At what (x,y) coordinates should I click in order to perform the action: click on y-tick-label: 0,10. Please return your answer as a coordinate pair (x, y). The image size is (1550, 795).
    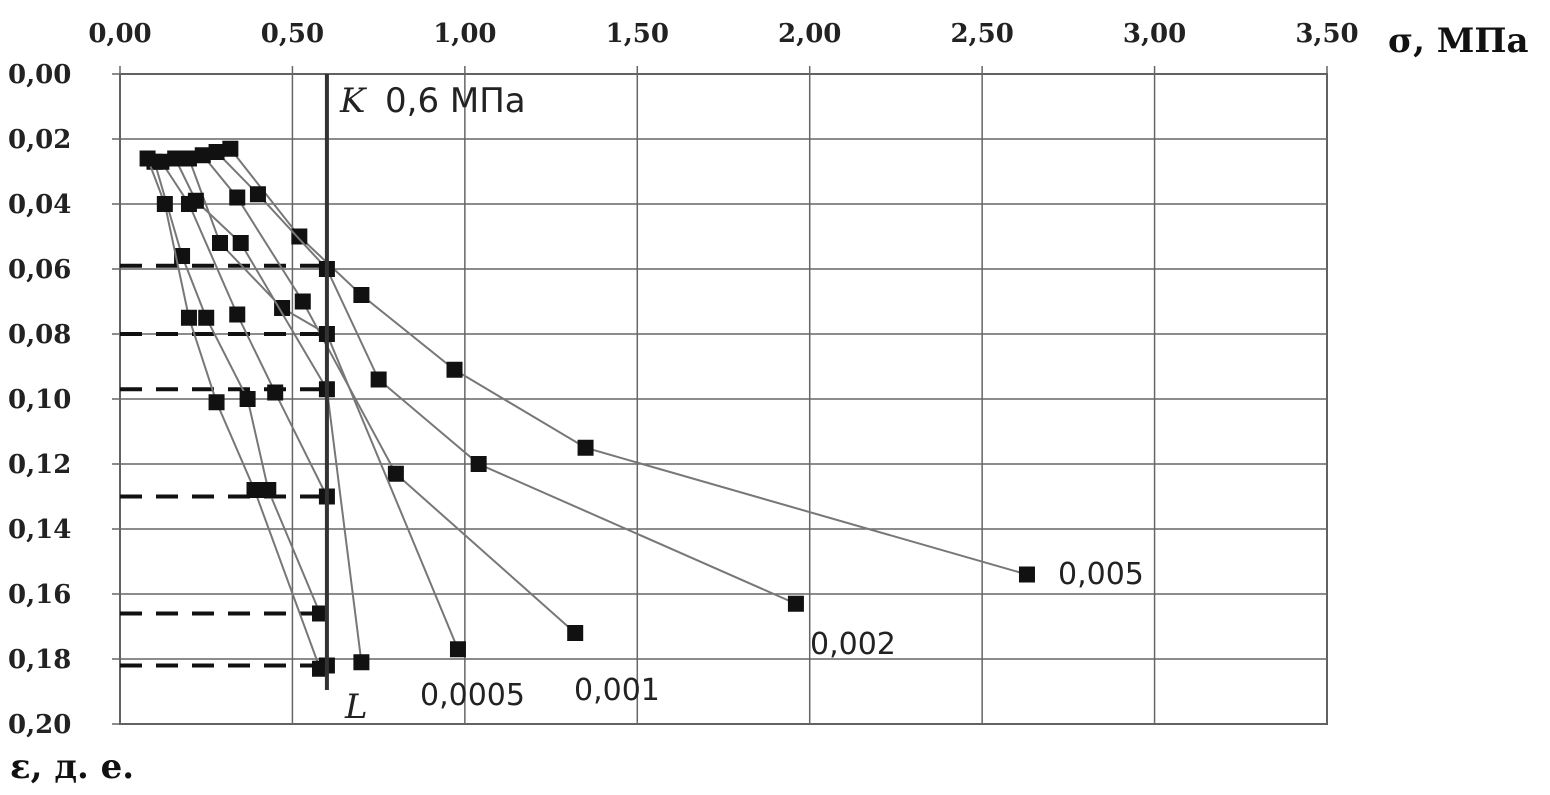
    Looking at the image, I should click on (39, 400).